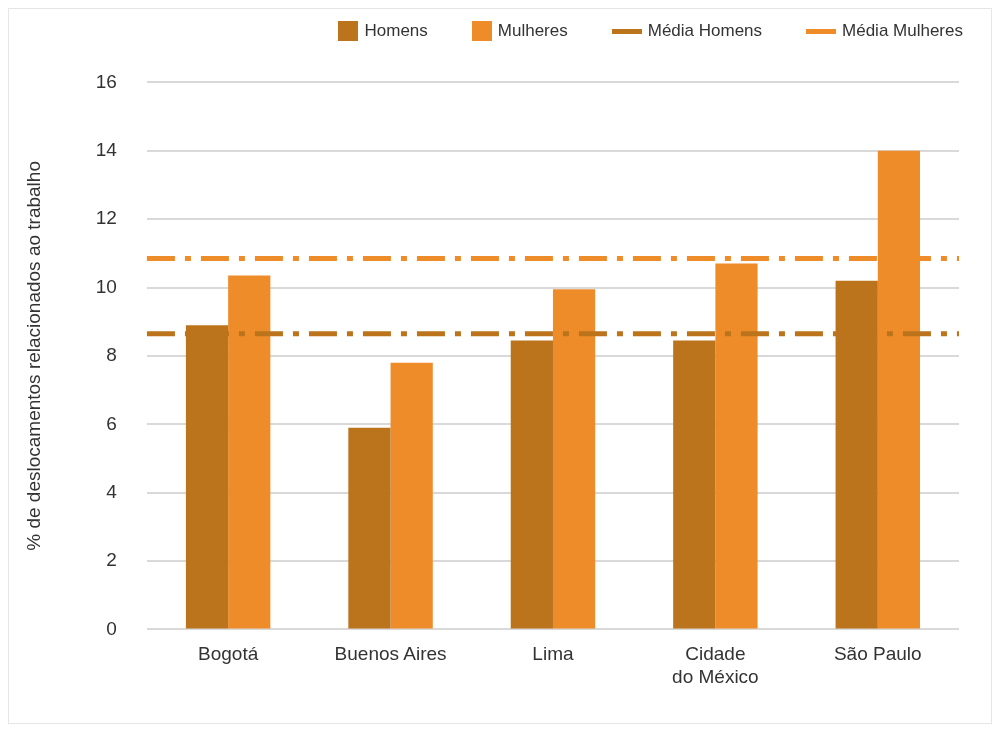 The width and height of the screenshot is (1002, 736). I want to click on x-tick-label: Cidade do México, so click(715, 665).